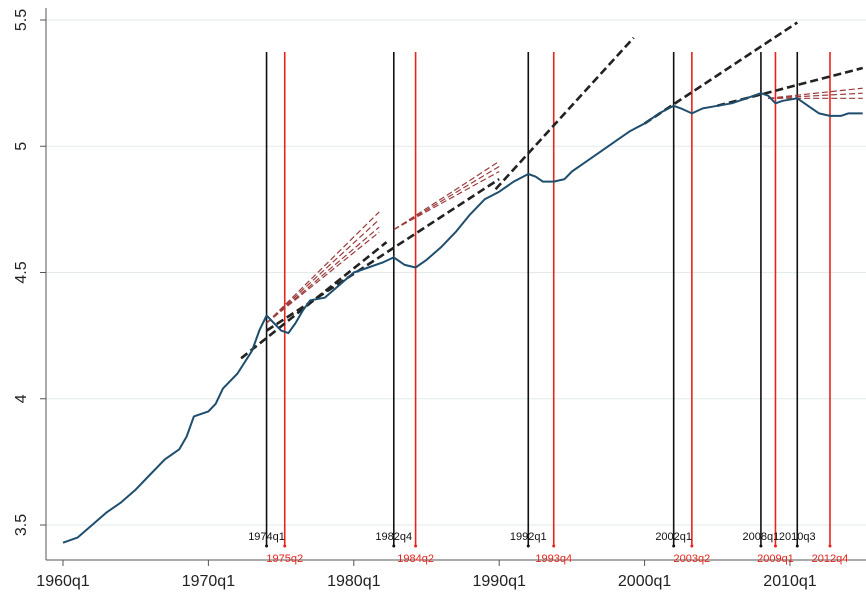 The width and height of the screenshot is (866, 596). I want to click on y-tick-label: 3.5, so click(21, 525).